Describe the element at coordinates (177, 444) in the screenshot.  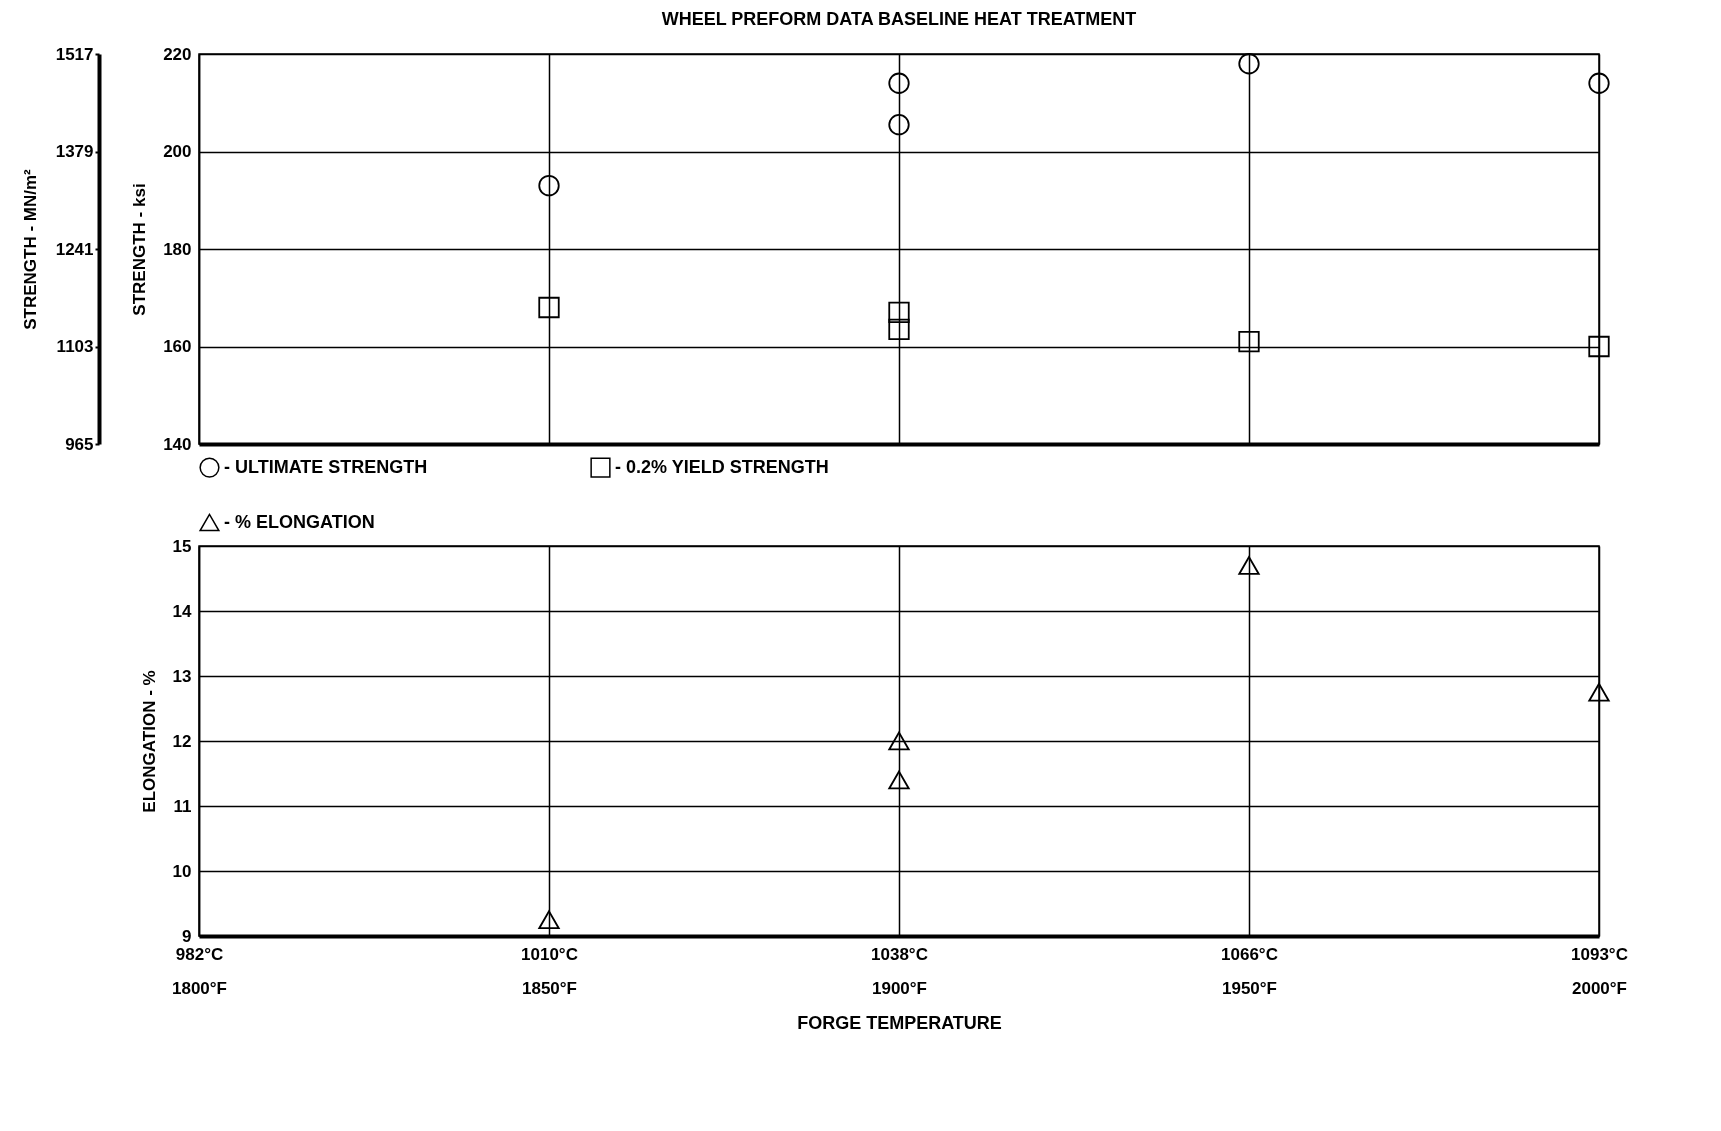
I see `y-tick-label: 140` at that location.